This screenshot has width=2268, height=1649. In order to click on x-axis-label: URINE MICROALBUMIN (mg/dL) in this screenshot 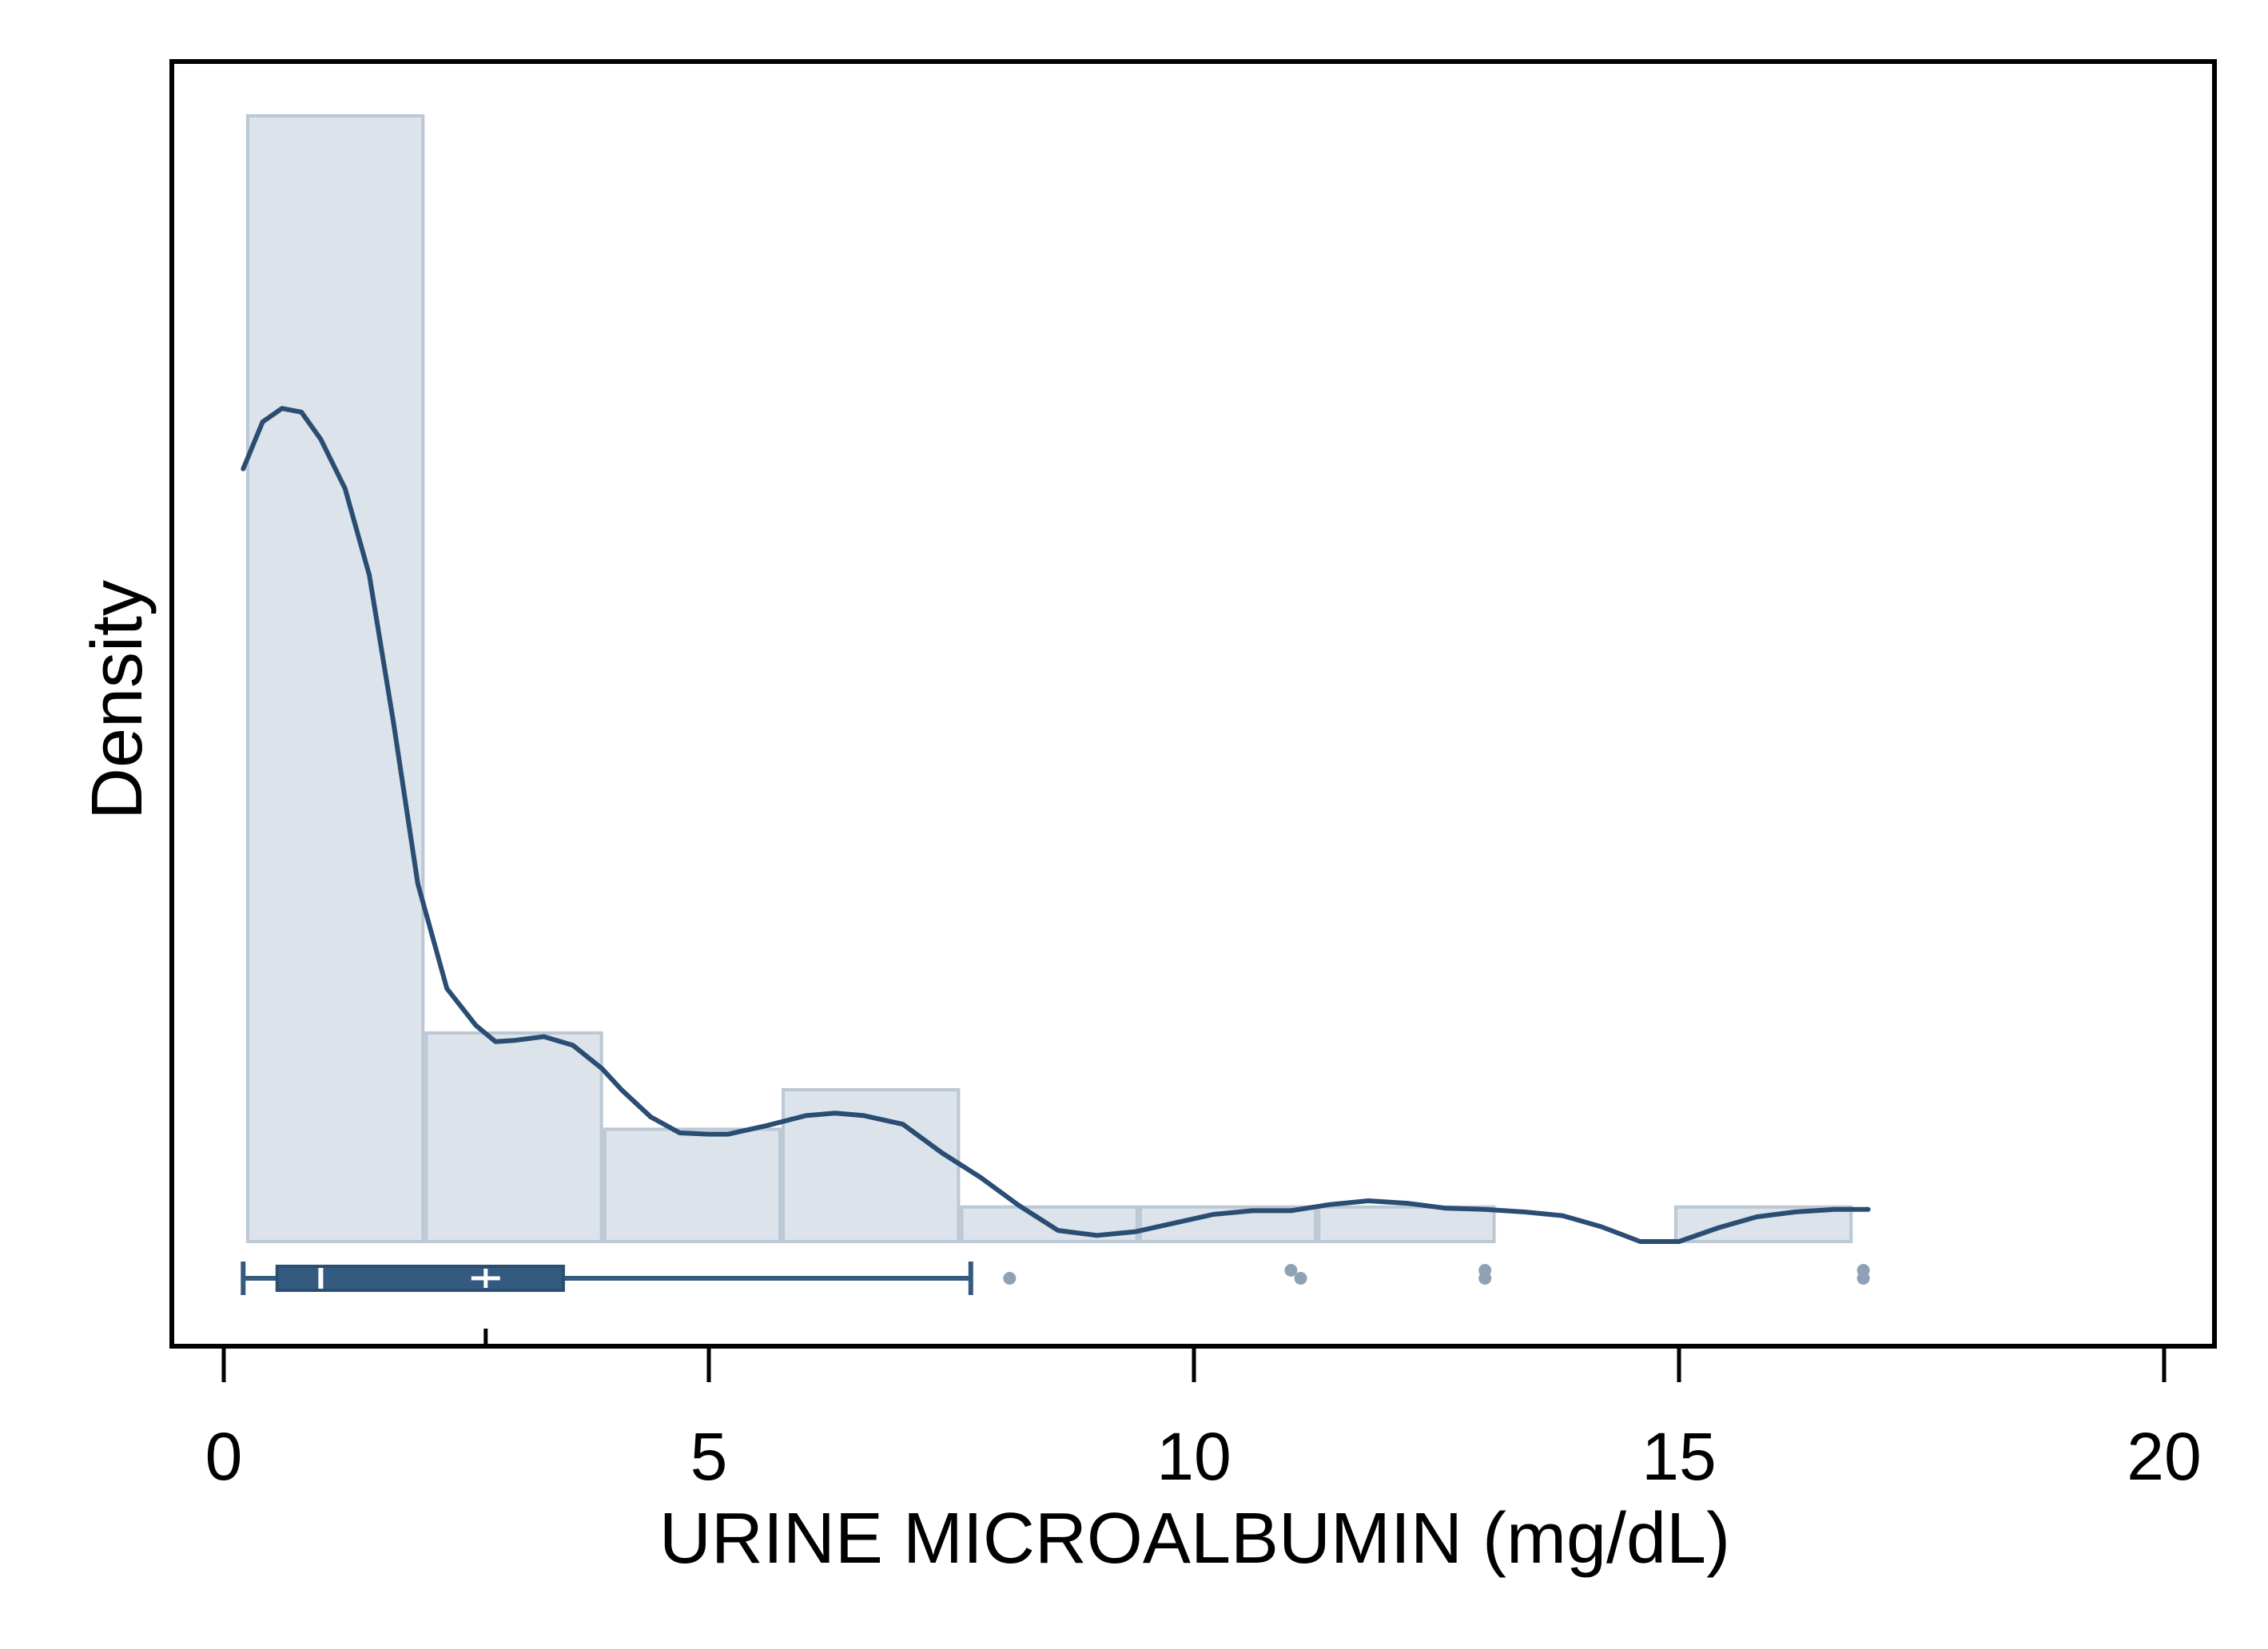, I will do `click(1194, 1539)`.